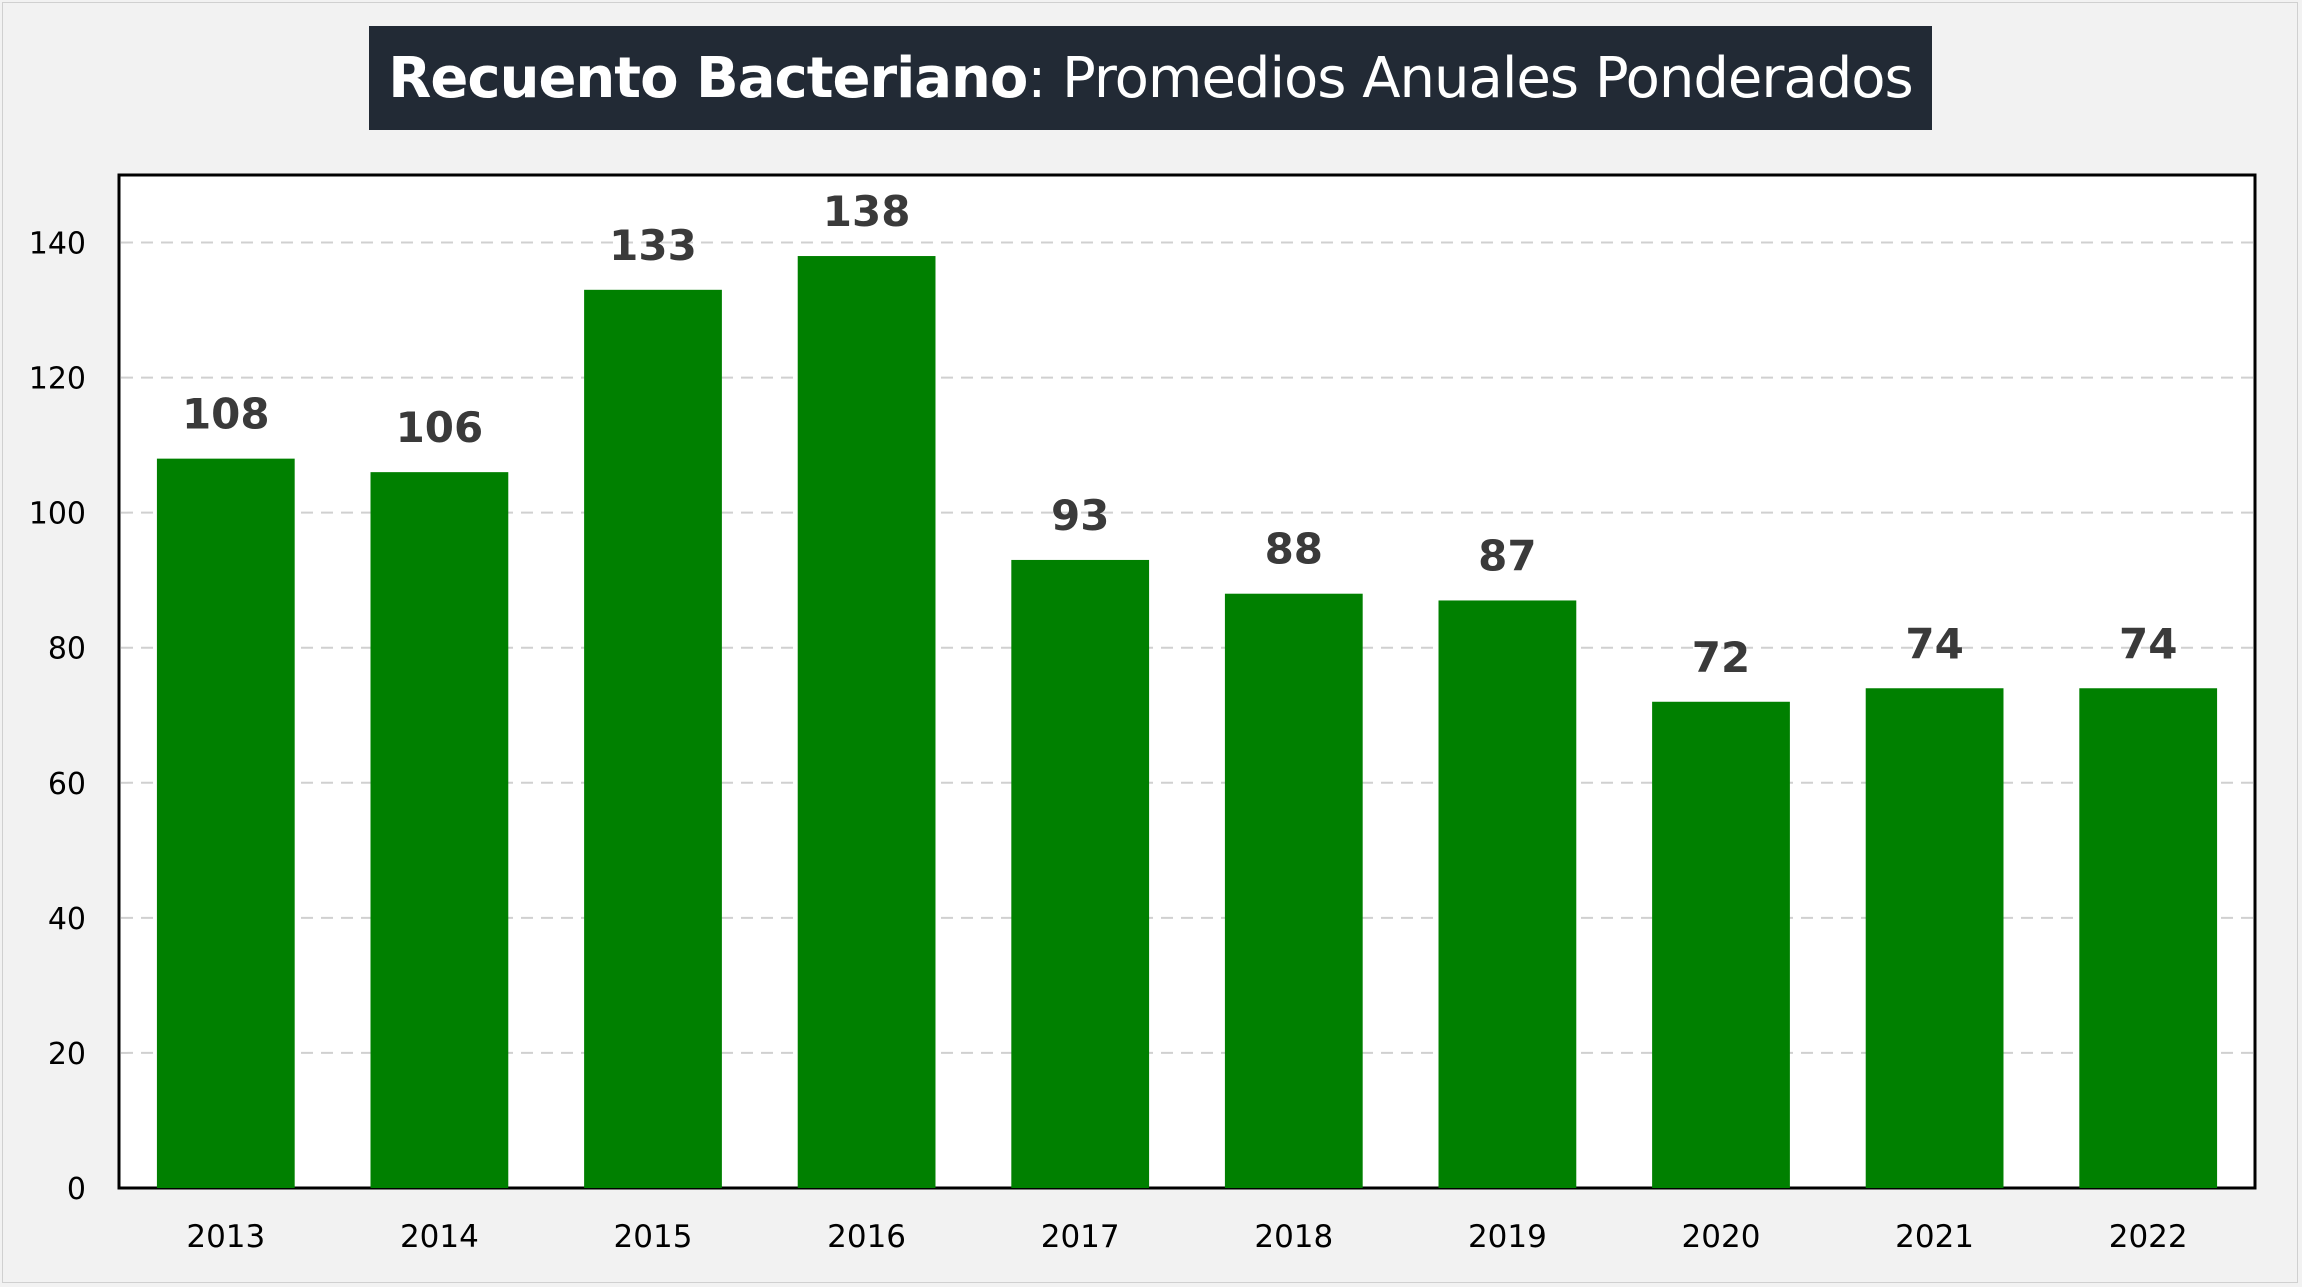 Image resolution: width=2302 pixels, height=1287 pixels. I want to click on x-tick-label-2019: 2019, so click(1507, 1237).